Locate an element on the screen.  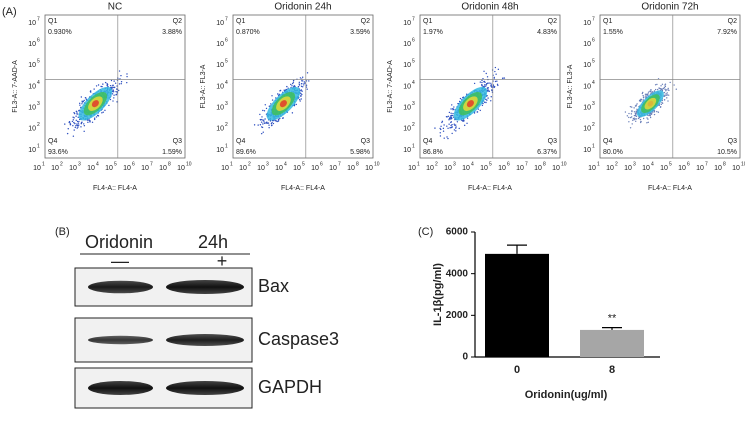
y-tick-exponent: 5 is located at coordinates (593, 62).